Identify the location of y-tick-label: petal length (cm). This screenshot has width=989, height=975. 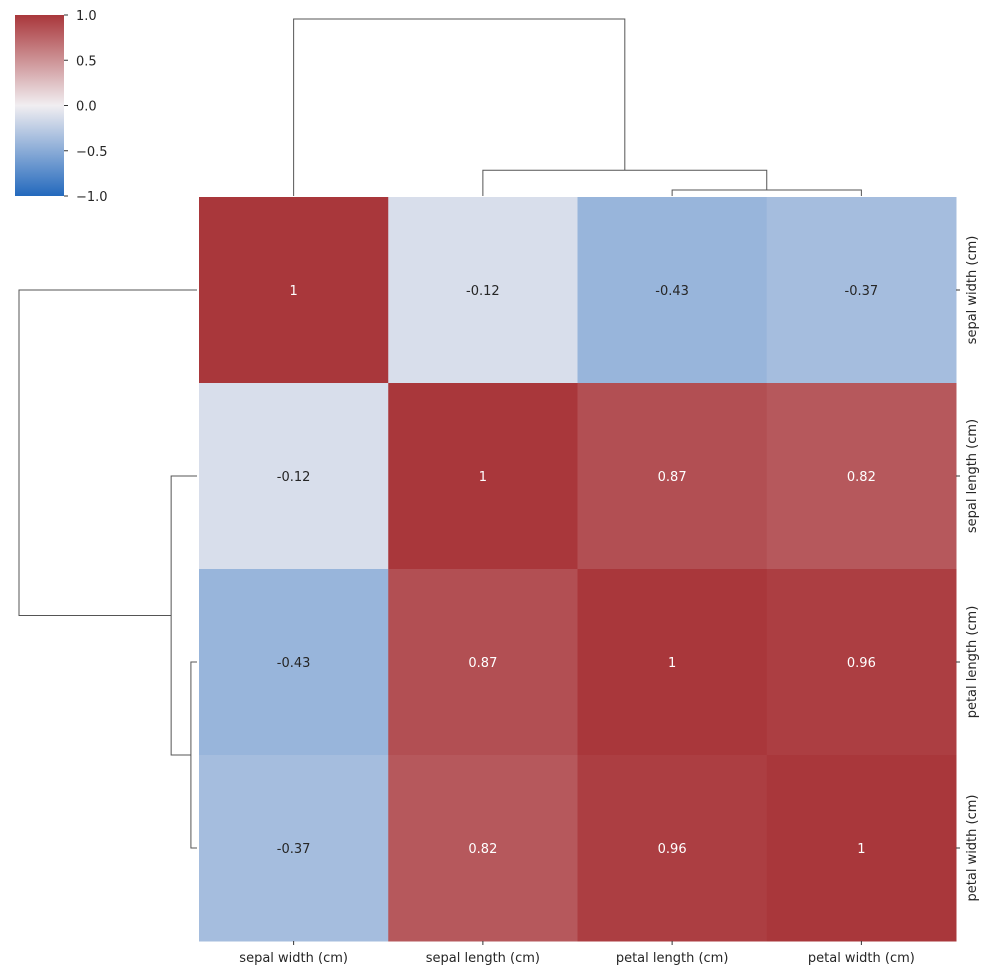
(972, 662).